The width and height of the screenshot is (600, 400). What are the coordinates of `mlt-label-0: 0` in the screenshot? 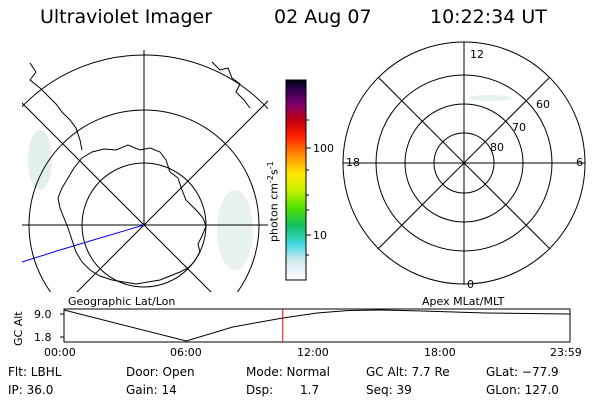 It's located at (470, 284).